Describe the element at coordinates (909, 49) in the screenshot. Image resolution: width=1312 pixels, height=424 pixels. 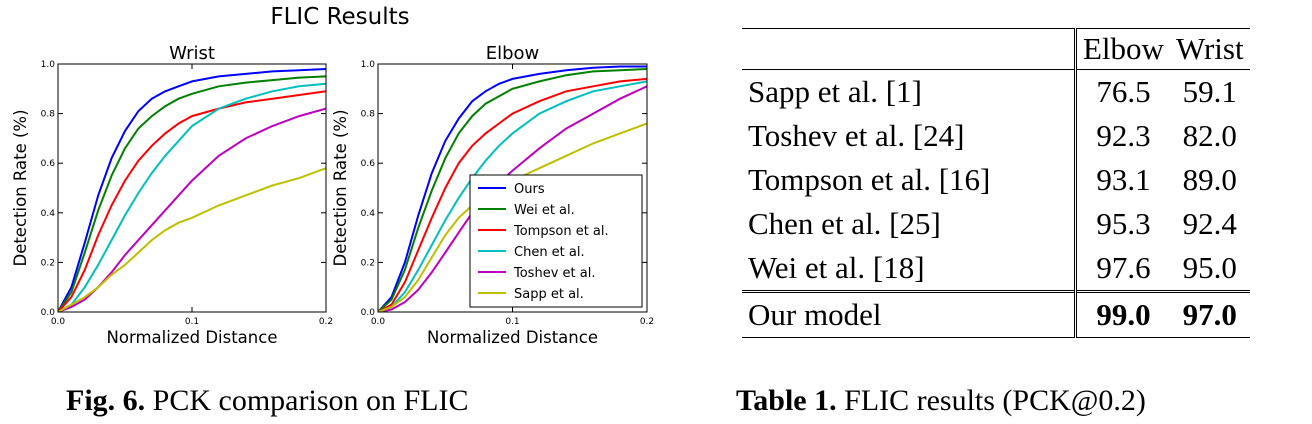
I see `table-header-empty` at that location.